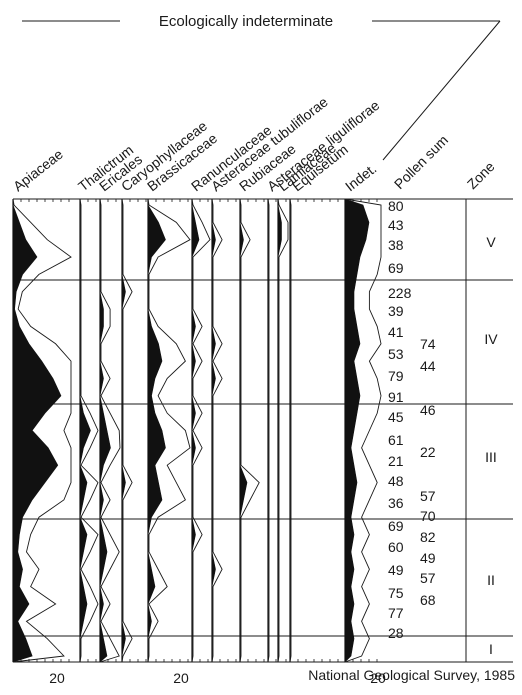 This screenshot has height=695, width=522. What do you see at coordinates (396, 225) in the screenshot?
I see `pollen-sum-value: 43` at bounding box center [396, 225].